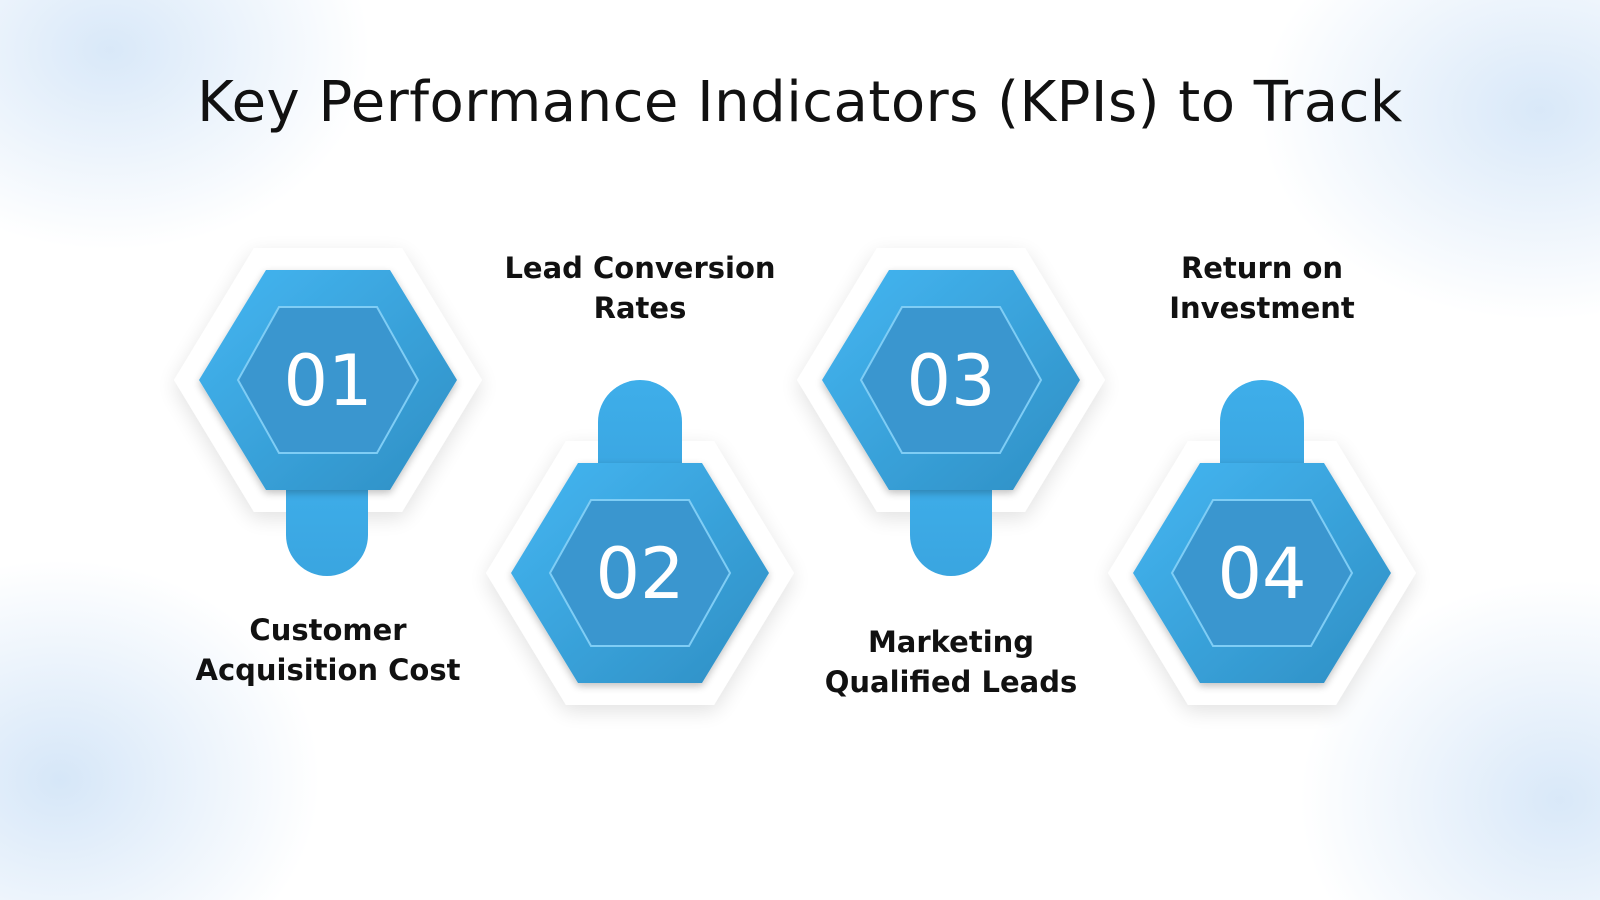  What do you see at coordinates (951, 682) in the screenshot?
I see `kpi-label-line: Qualified Leads` at bounding box center [951, 682].